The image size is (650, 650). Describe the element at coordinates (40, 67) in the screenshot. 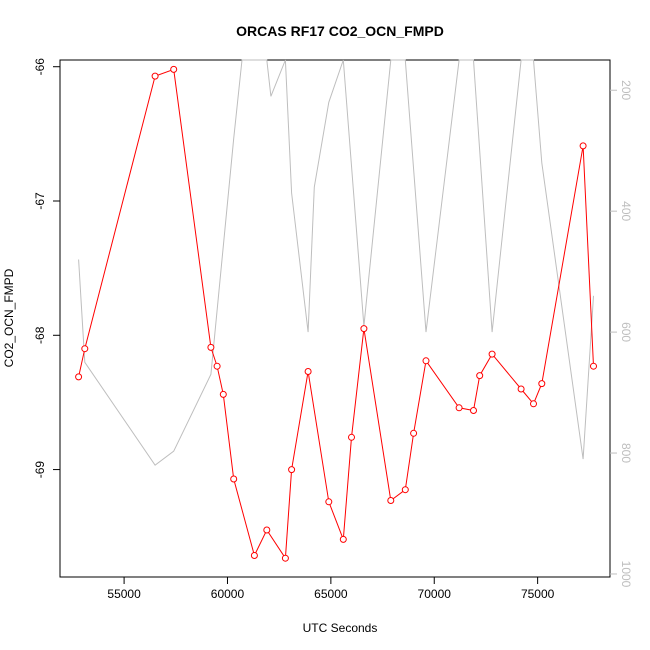

I see `y-tick-label: -66` at that location.